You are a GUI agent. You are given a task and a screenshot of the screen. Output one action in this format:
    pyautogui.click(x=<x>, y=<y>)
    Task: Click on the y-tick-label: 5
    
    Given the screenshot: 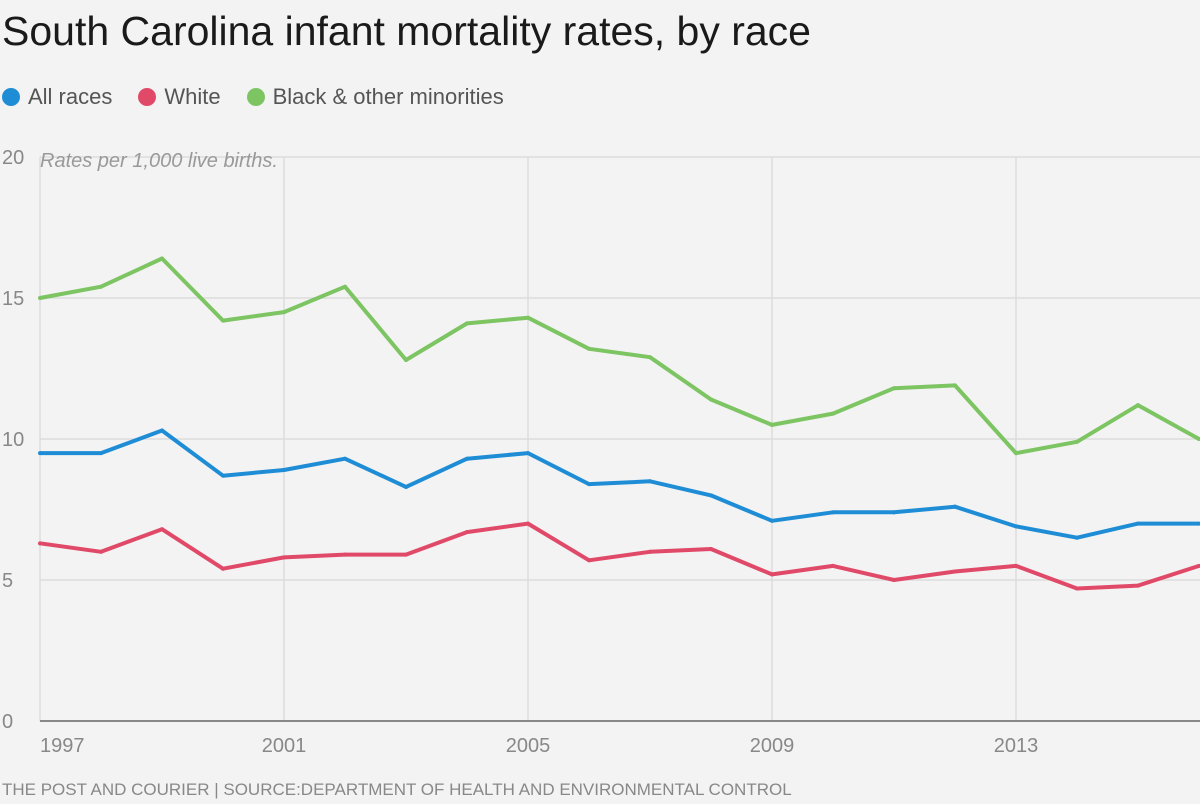 What is the action you would take?
    pyautogui.click(x=7, y=581)
    